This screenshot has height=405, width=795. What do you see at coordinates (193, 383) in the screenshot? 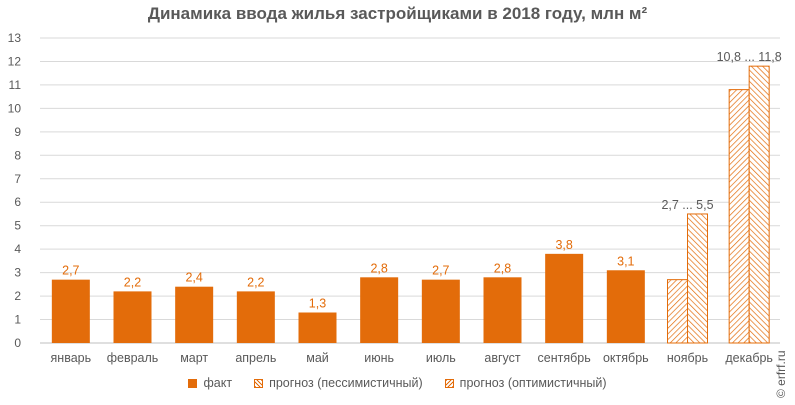
I see `legend-key-fact` at bounding box center [193, 383].